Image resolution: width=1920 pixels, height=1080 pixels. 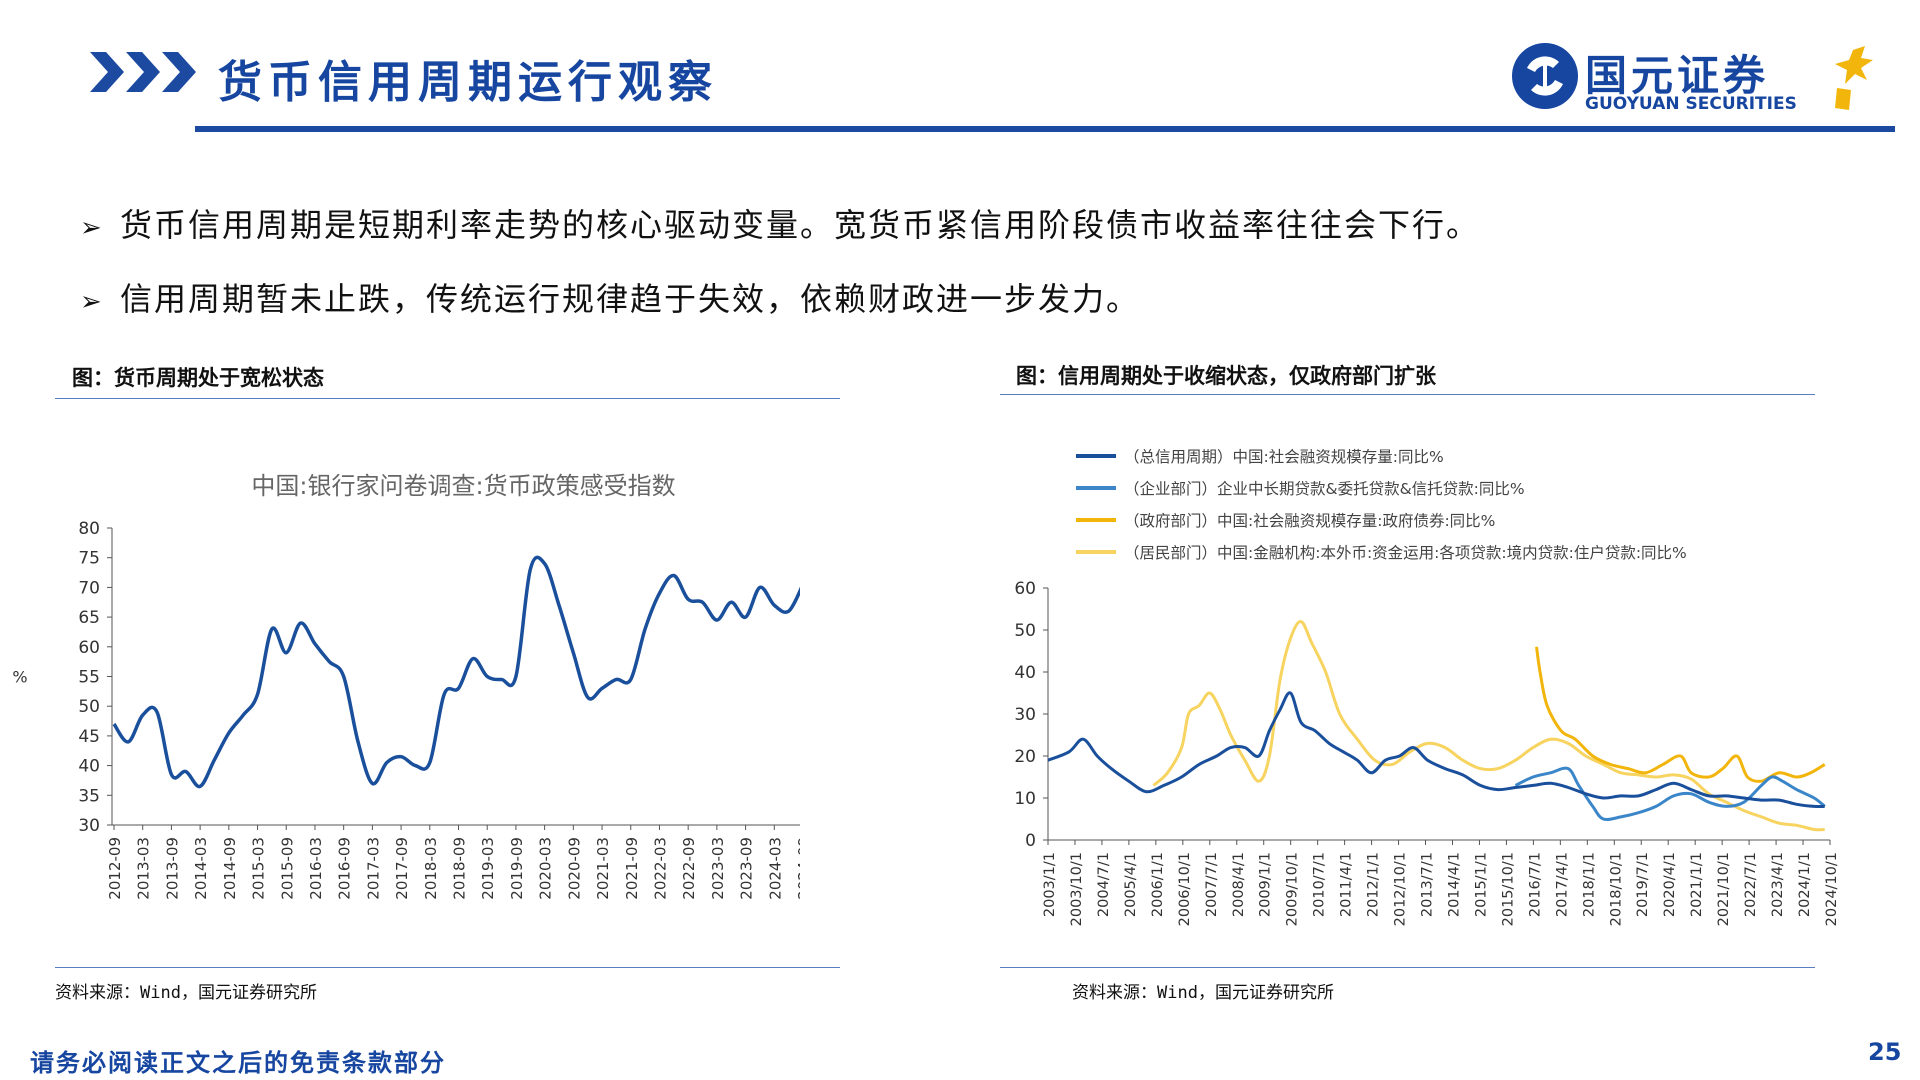 I want to click on x-tick-label: 2012/10/1, so click(x=1401, y=889).